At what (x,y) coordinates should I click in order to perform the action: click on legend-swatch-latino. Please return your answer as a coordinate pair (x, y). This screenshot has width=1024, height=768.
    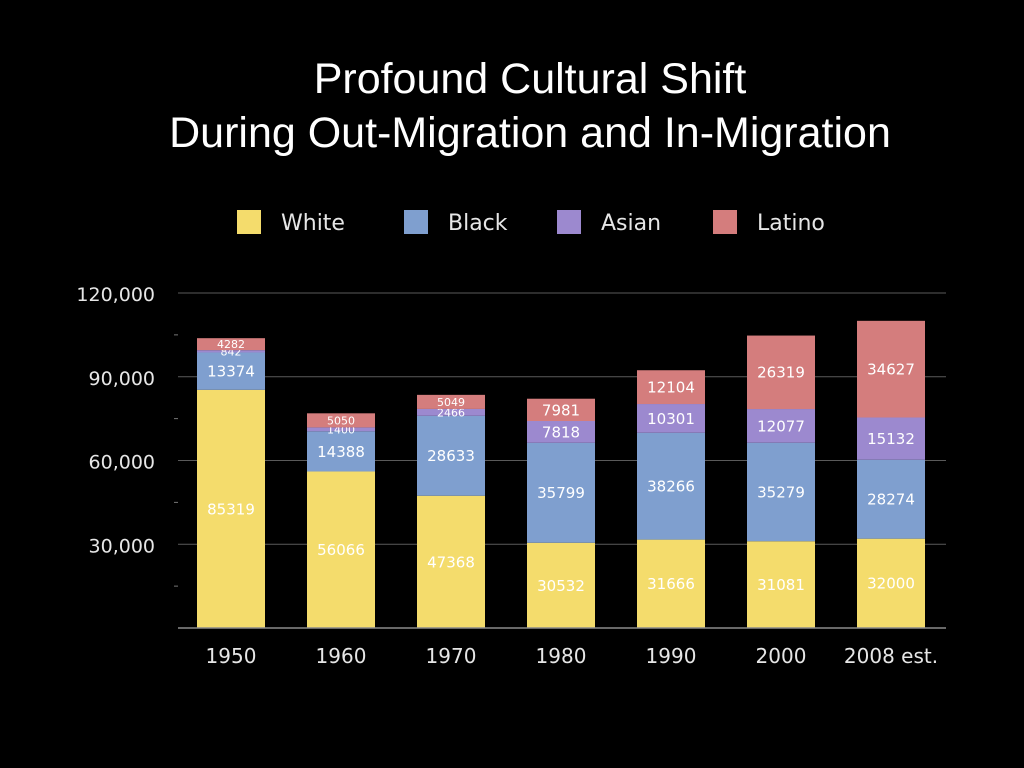
    Looking at the image, I should click on (725, 222).